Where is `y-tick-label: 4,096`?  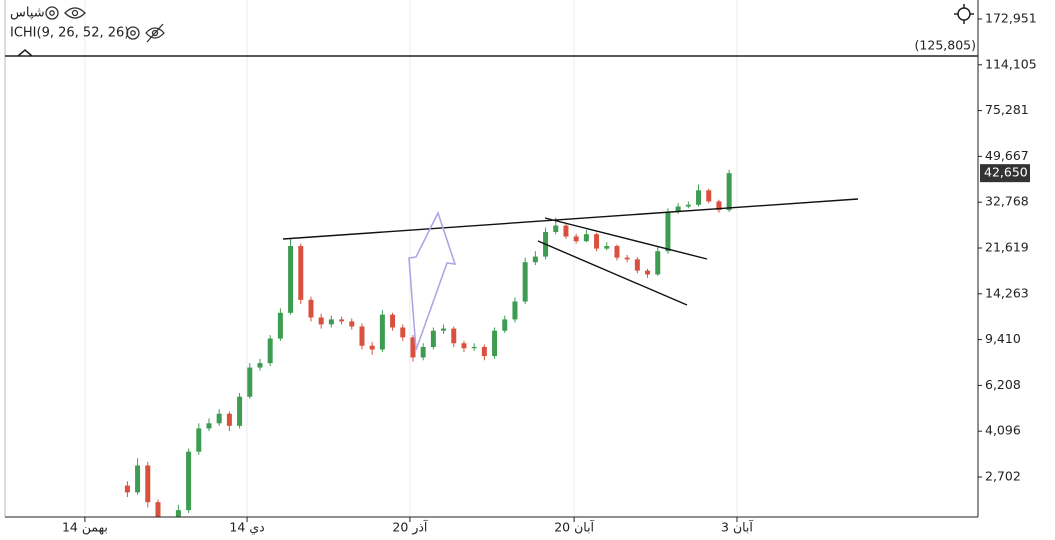 y-tick-label: 4,096 is located at coordinates (1003, 430).